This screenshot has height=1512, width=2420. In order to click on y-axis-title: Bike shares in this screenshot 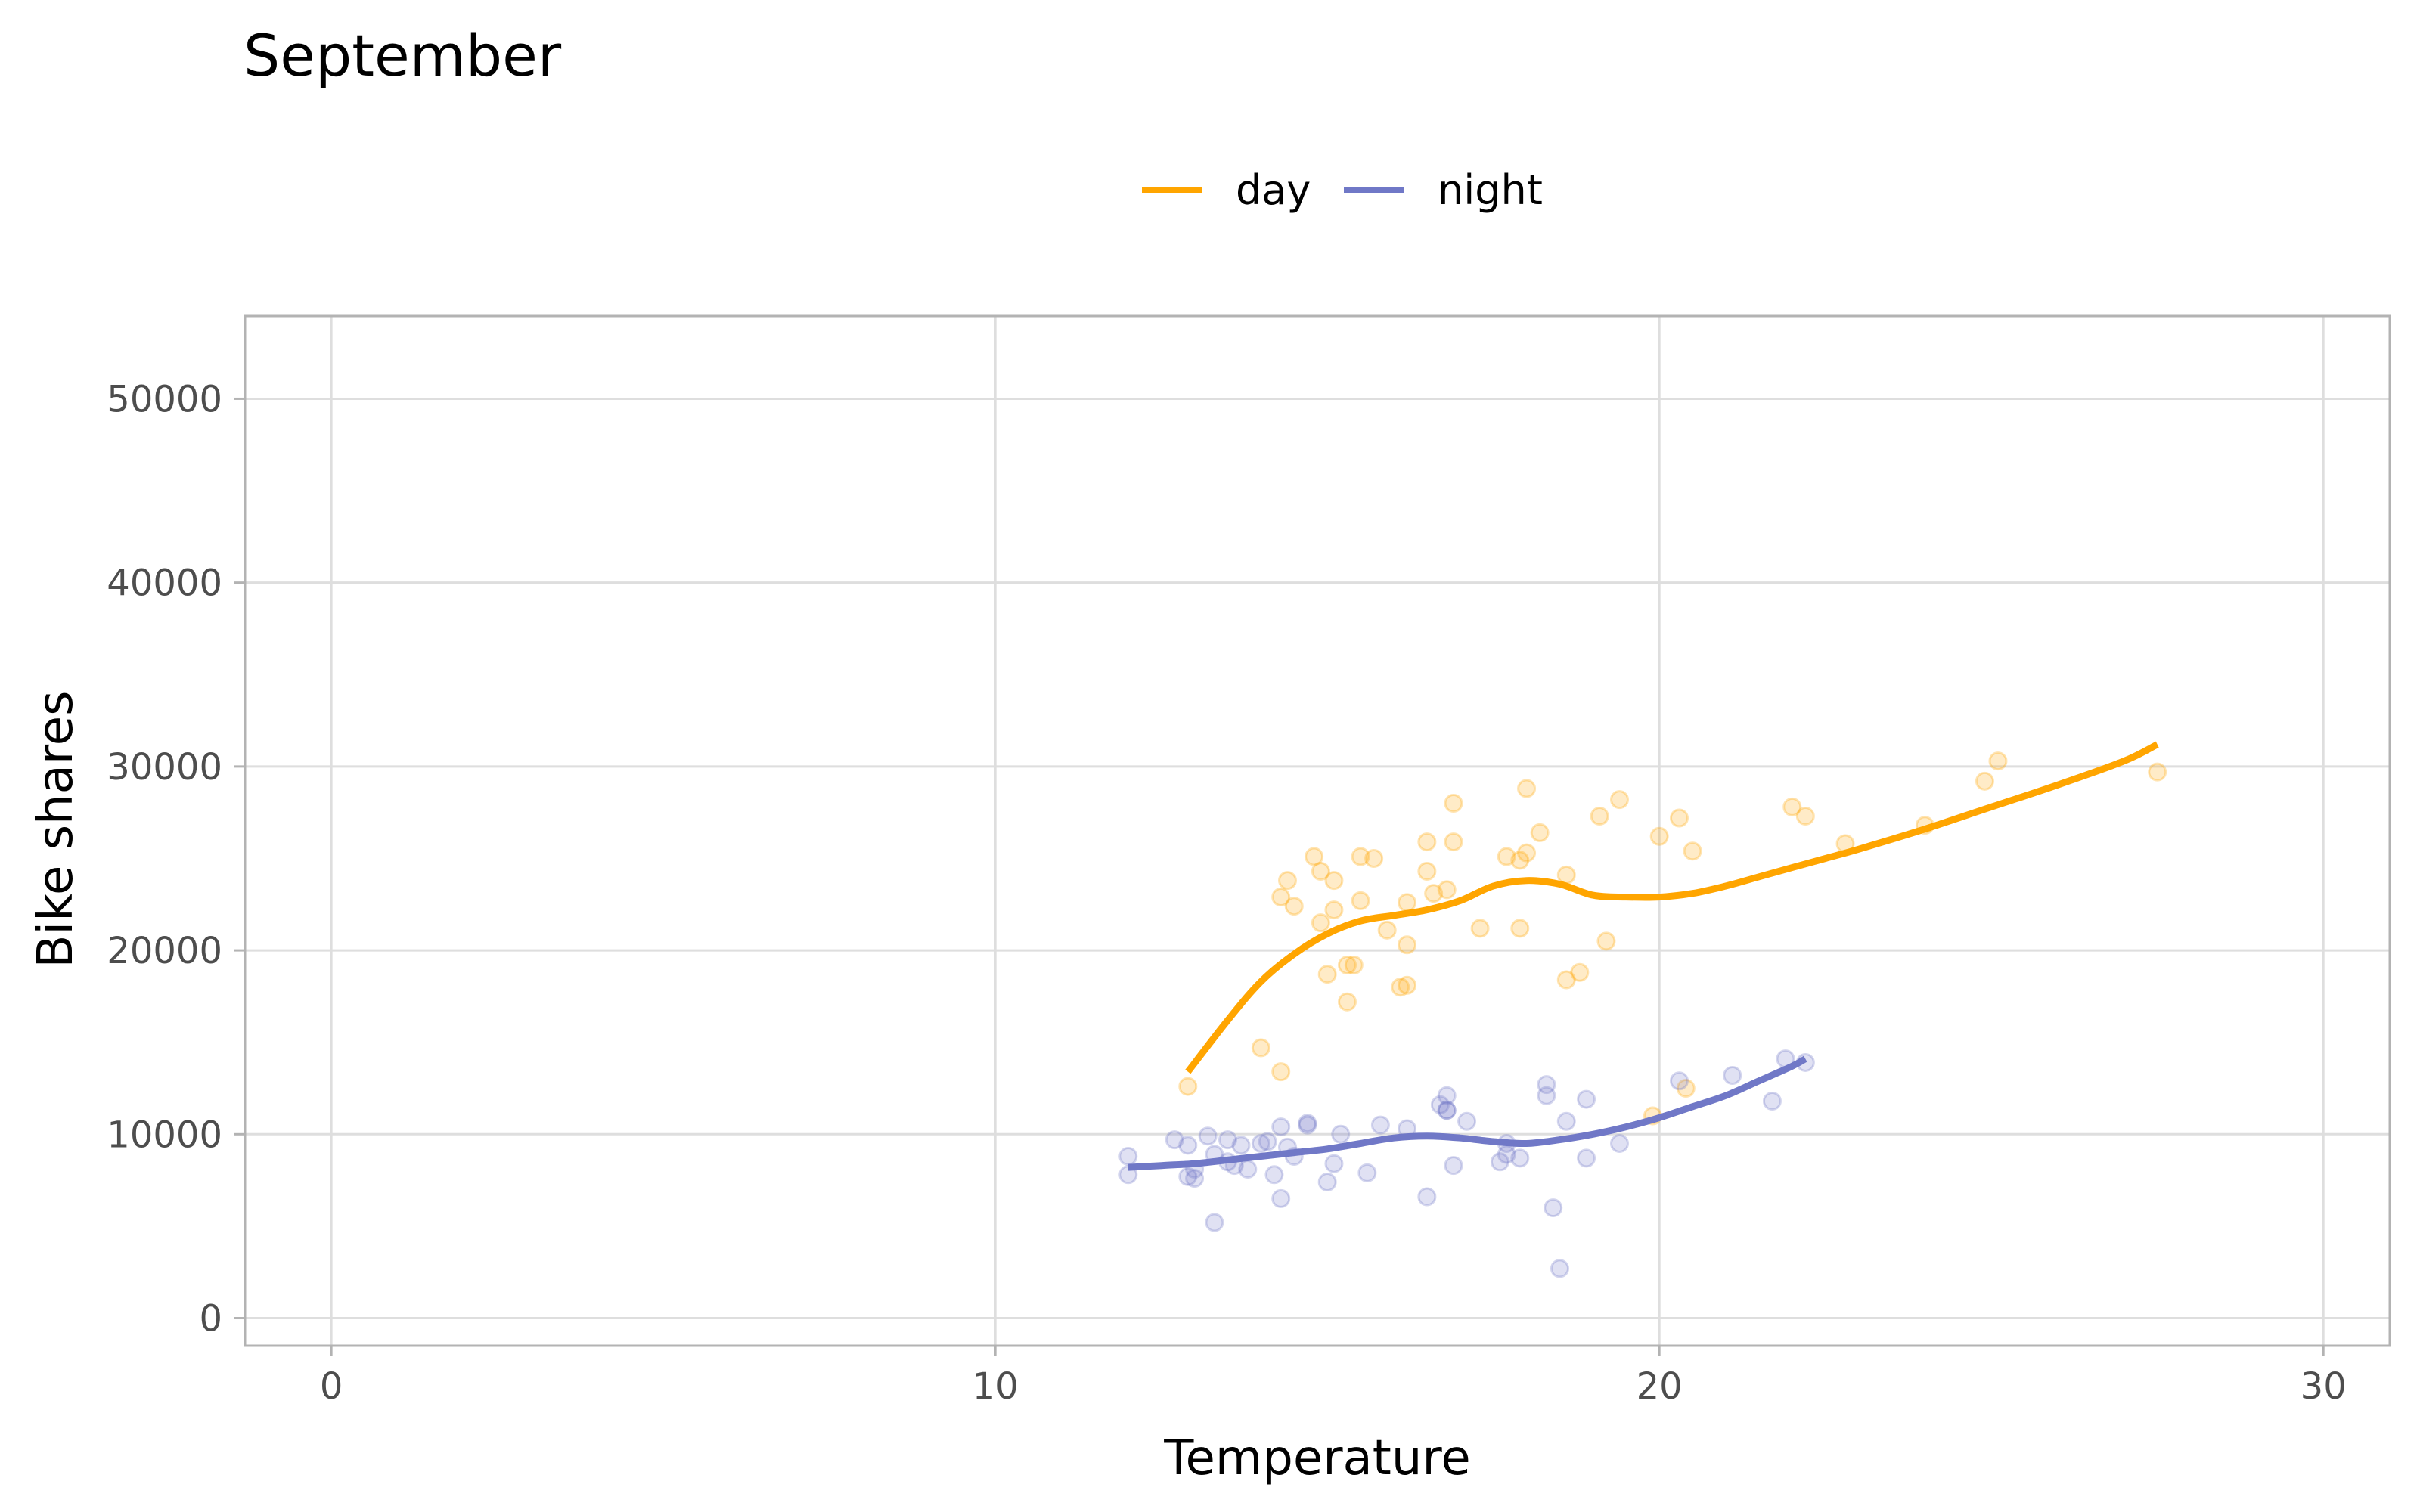, I will do `click(56, 829)`.